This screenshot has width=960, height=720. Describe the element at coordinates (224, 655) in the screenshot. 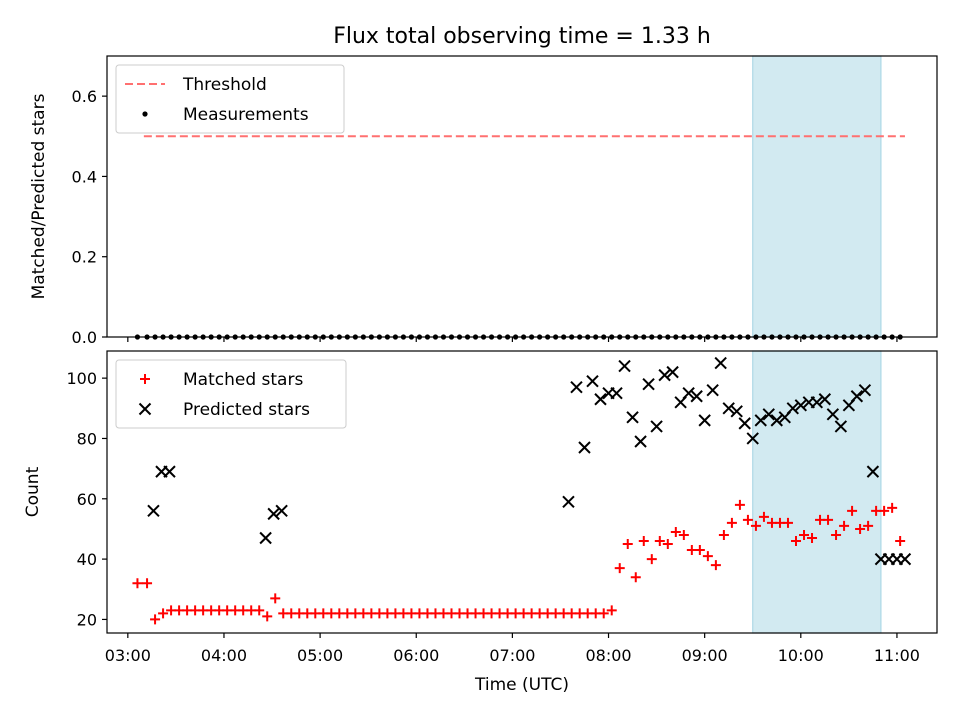

I see `x-tick-label: 04:00` at that location.